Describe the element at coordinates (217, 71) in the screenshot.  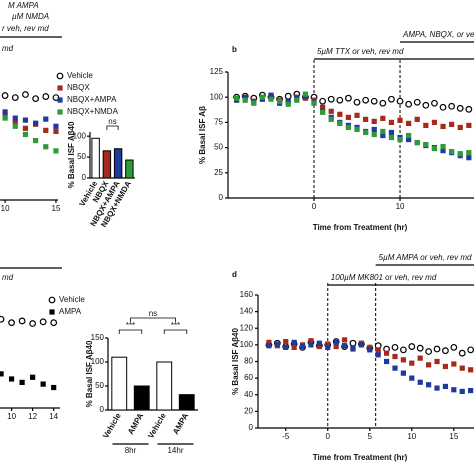
I see `y-tick-label: 125` at that location.